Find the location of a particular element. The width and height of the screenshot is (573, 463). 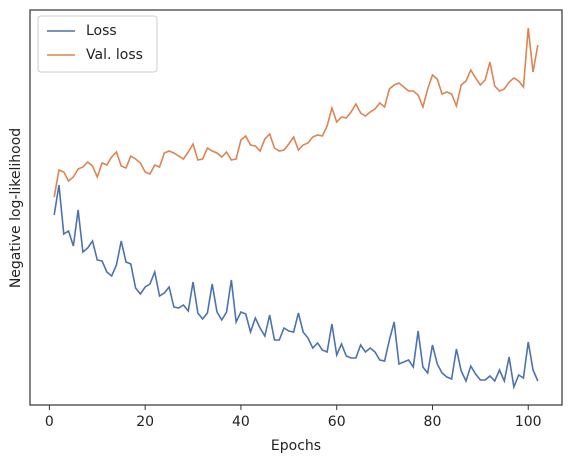

legend-box is located at coordinates (97, 44).